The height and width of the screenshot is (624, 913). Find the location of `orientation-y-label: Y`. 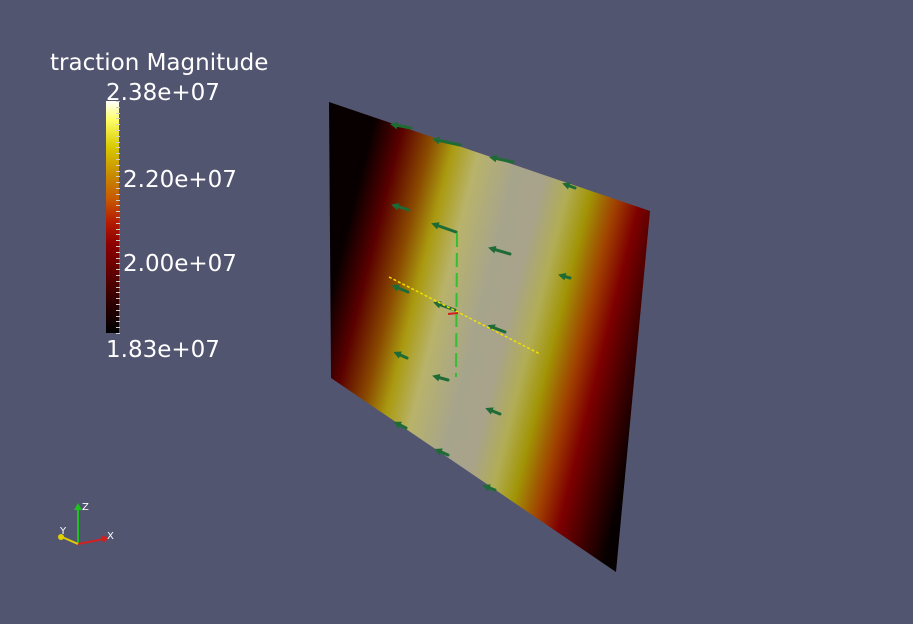

orientation-y-label: Y is located at coordinates (63, 531).